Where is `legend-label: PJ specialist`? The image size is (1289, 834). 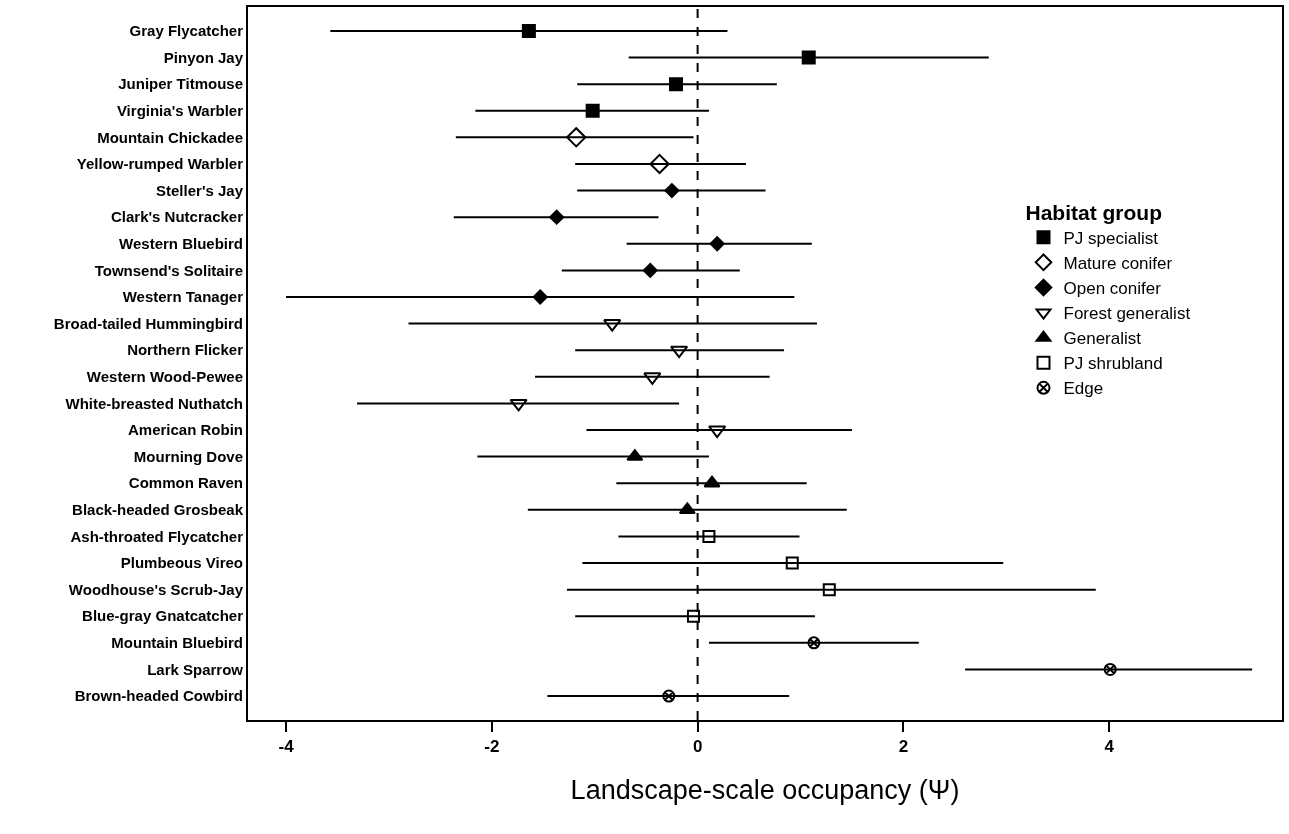 legend-label: PJ specialist is located at coordinates (1111, 238).